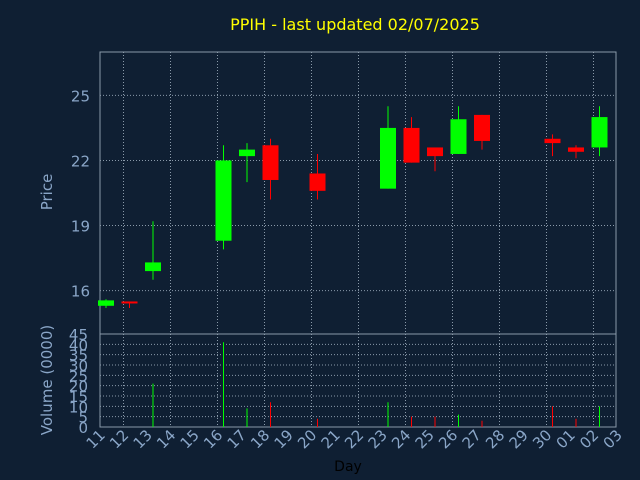 The width and height of the screenshot is (640, 480). What do you see at coordinates (448, 439) in the screenshot?
I see `x-tick-label: 26` at bounding box center [448, 439].